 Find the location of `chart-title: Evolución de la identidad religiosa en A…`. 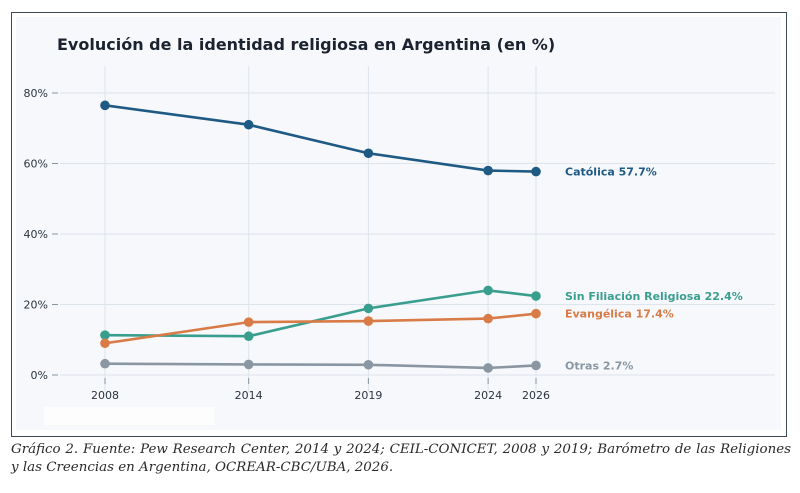

chart-title: Evolución de la identidad religiosa en A… is located at coordinates (306, 44).